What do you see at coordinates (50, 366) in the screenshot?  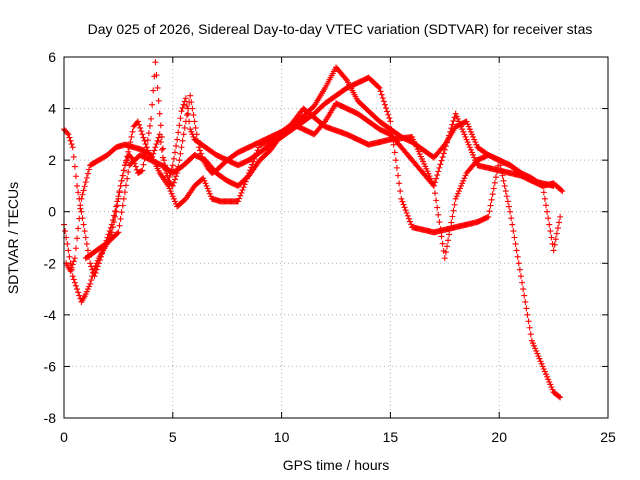 I see `y-tick-label: -6` at bounding box center [50, 366].